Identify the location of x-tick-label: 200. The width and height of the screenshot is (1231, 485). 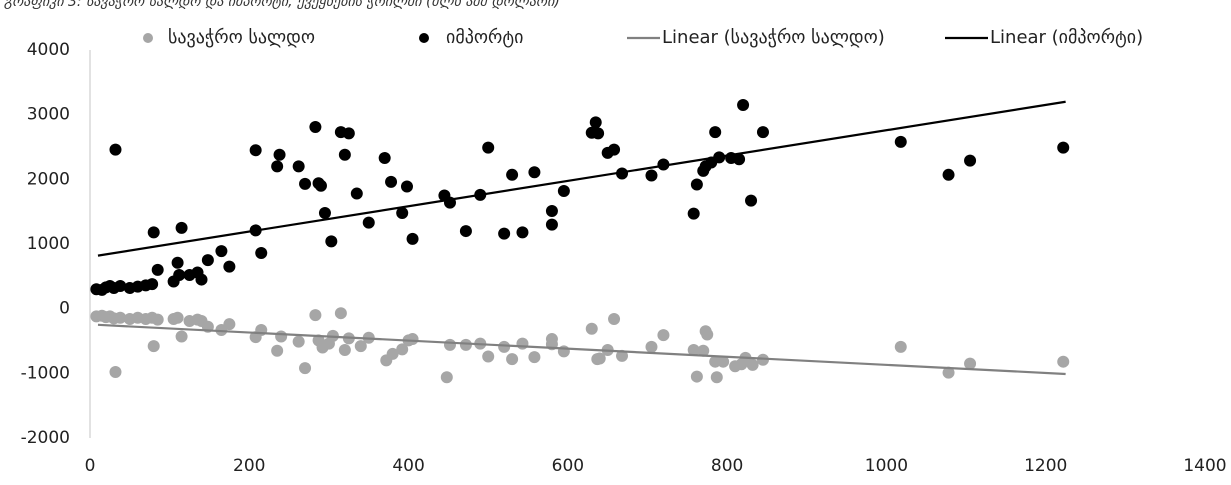
(249, 466).